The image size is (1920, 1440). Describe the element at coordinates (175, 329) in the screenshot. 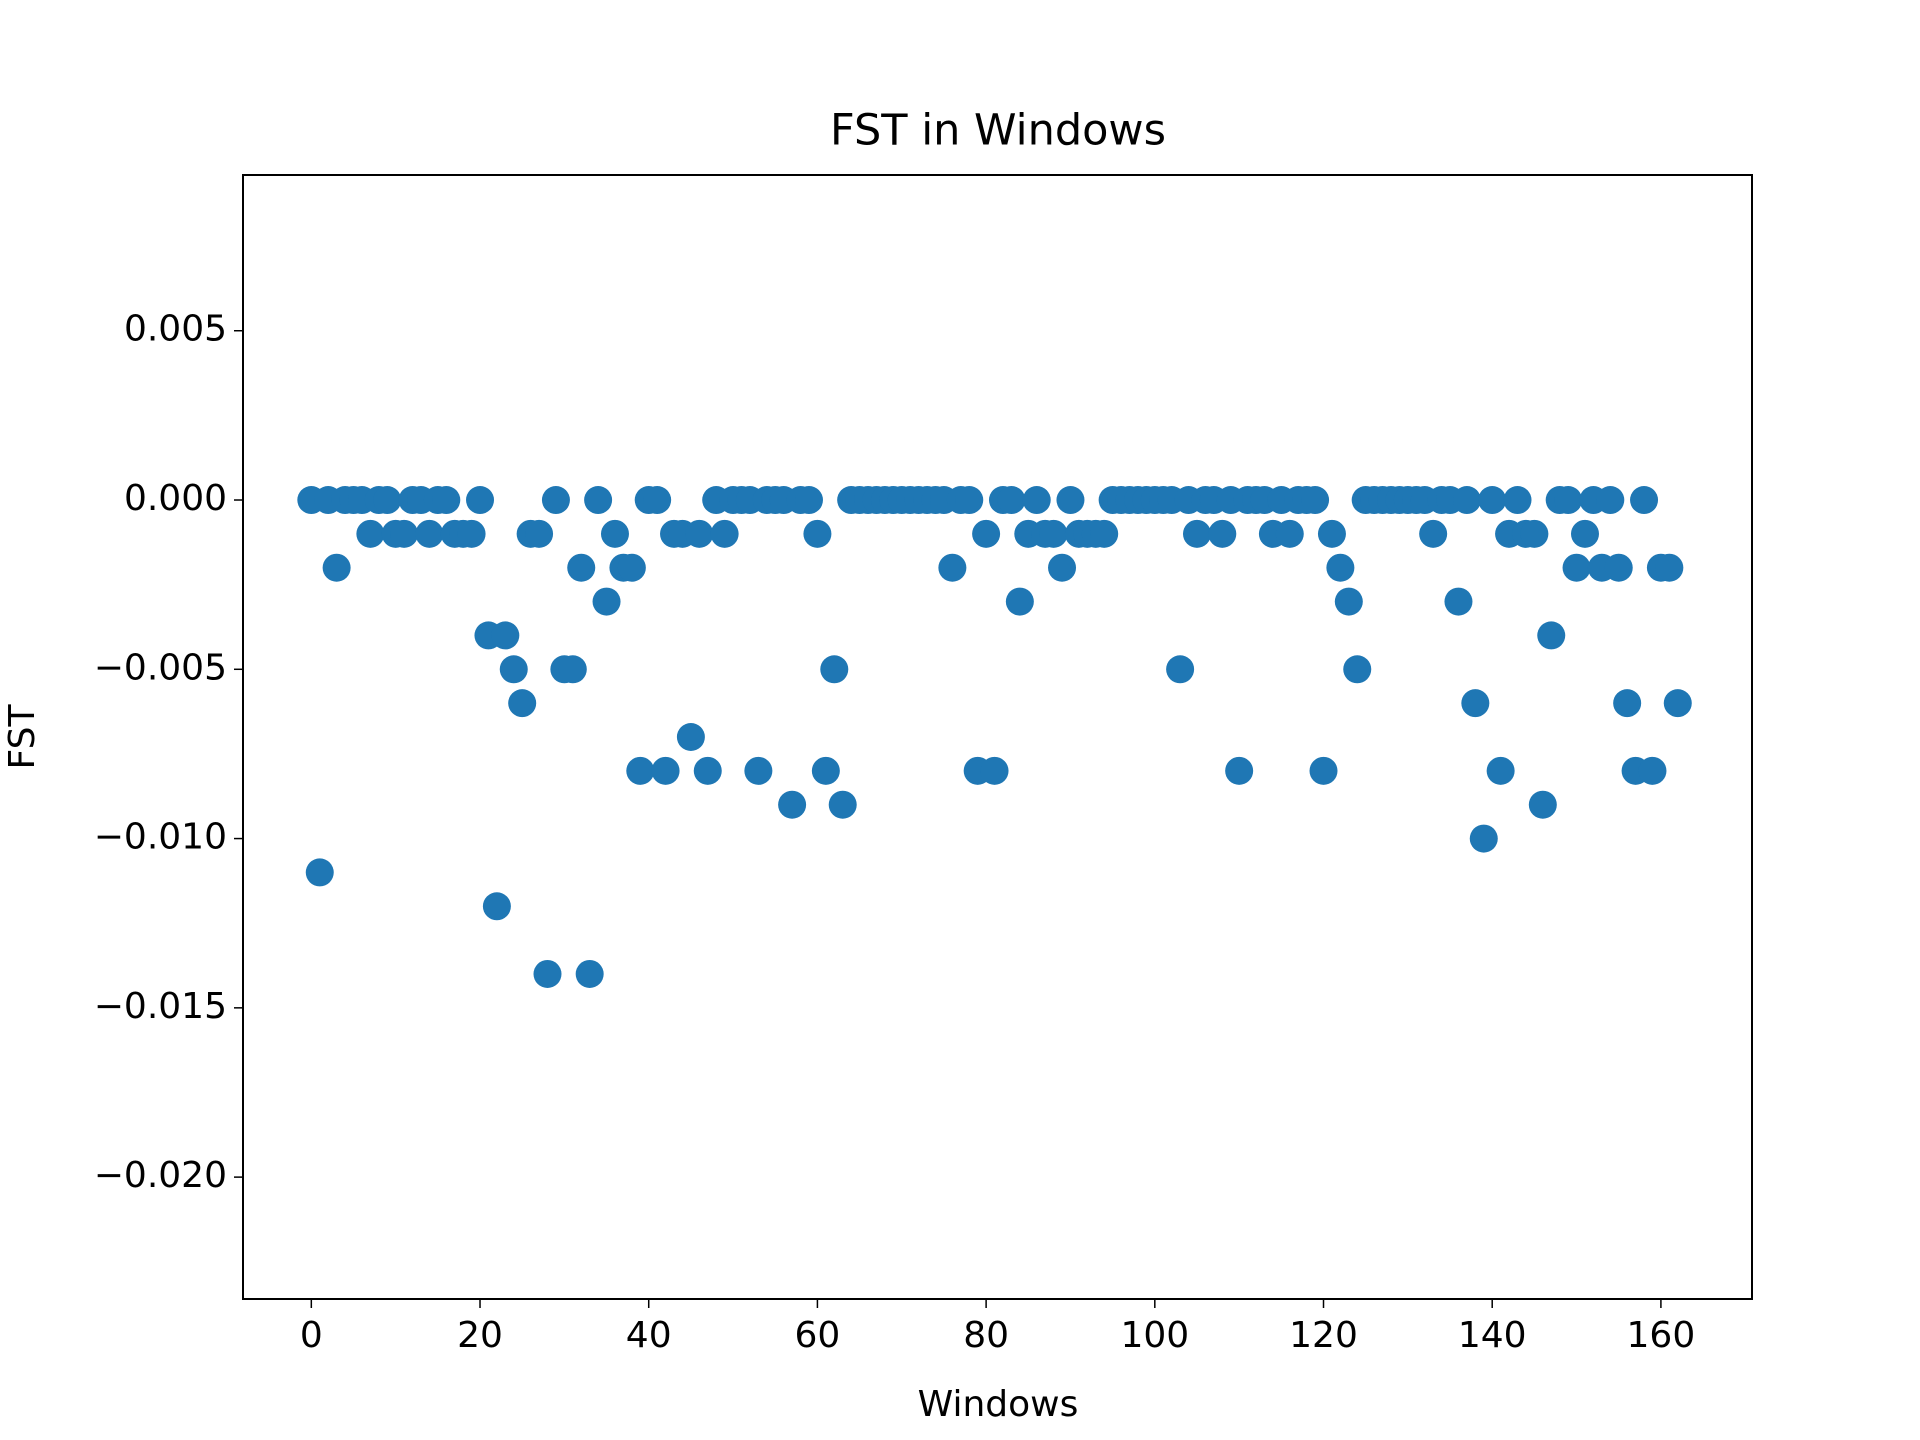

I see `y-tick-label: 0.005` at that location.